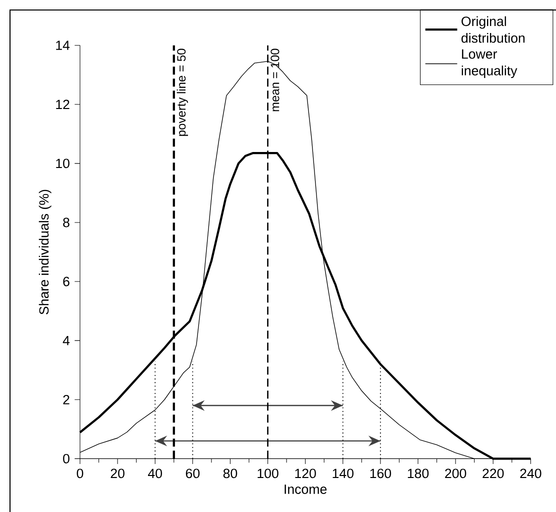  Describe the element at coordinates (230, 473) in the screenshot. I see `x-tick-label: 80` at that location.